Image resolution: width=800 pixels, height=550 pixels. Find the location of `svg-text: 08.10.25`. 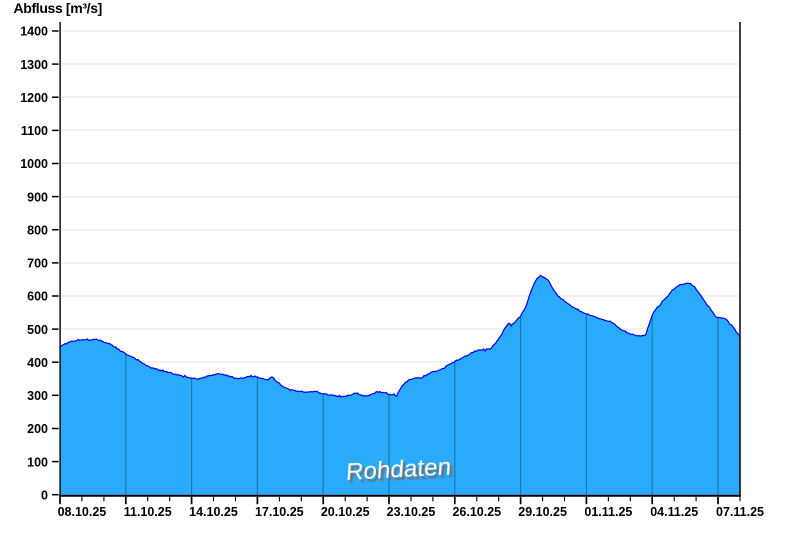

svg-text: 08.10.25 is located at coordinates (82, 512).